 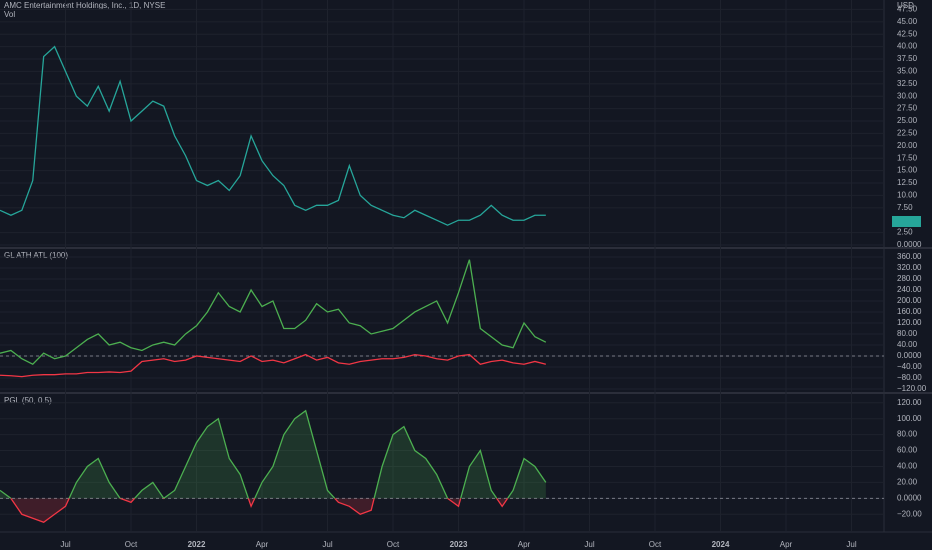 What do you see at coordinates (905, 207) in the screenshot?
I see `y-tick-label: 7.50` at bounding box center [905, 207].